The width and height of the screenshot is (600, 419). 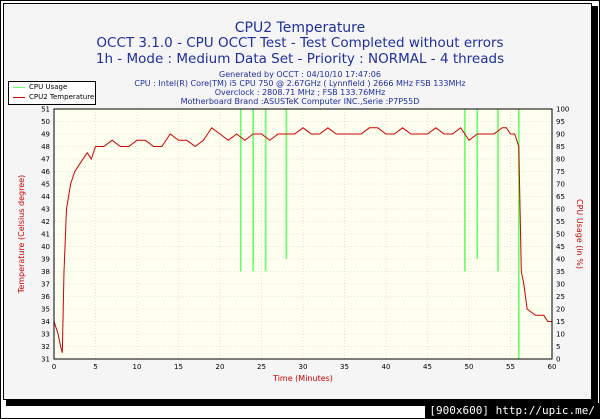 I want to click on legend-label-cpu-usage: CPU Usage, so click(x=48, y=87).